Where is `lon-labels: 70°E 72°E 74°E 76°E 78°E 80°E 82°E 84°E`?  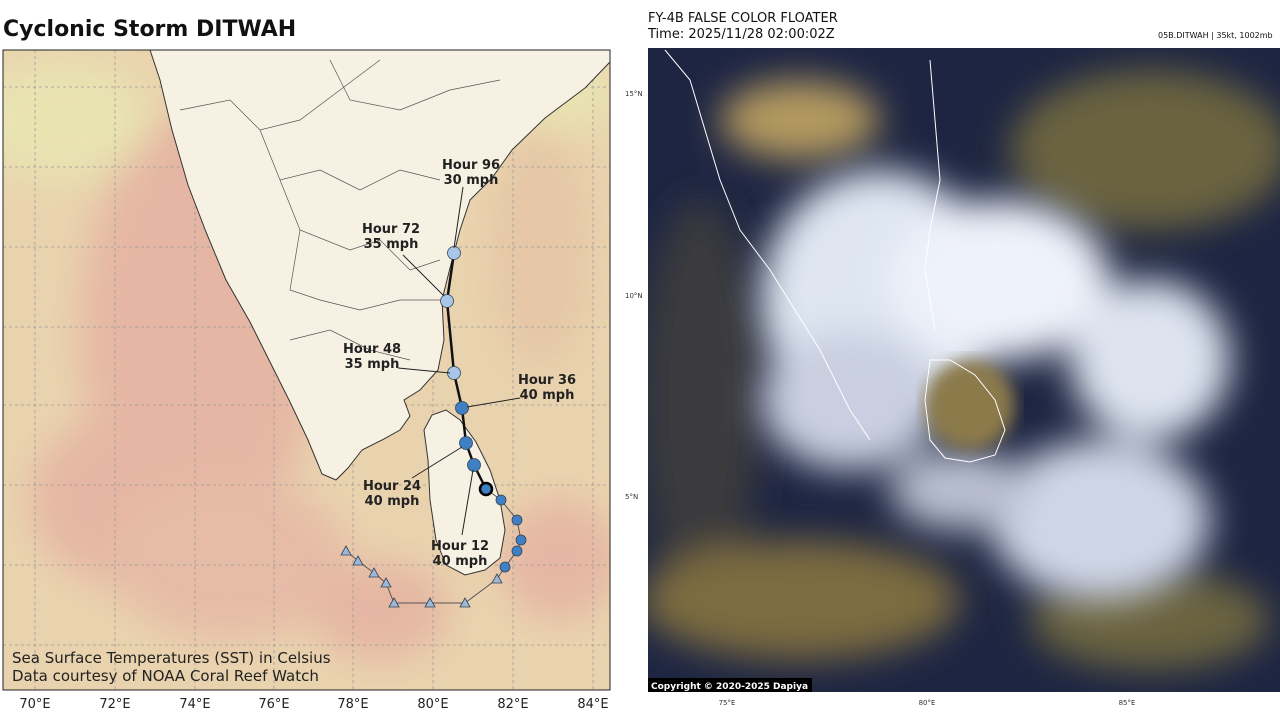
lon-labels: 70°E 72°E 74°E 76°E 78°E 80°E 82°E 84°E is located at coordinates (313, 704).